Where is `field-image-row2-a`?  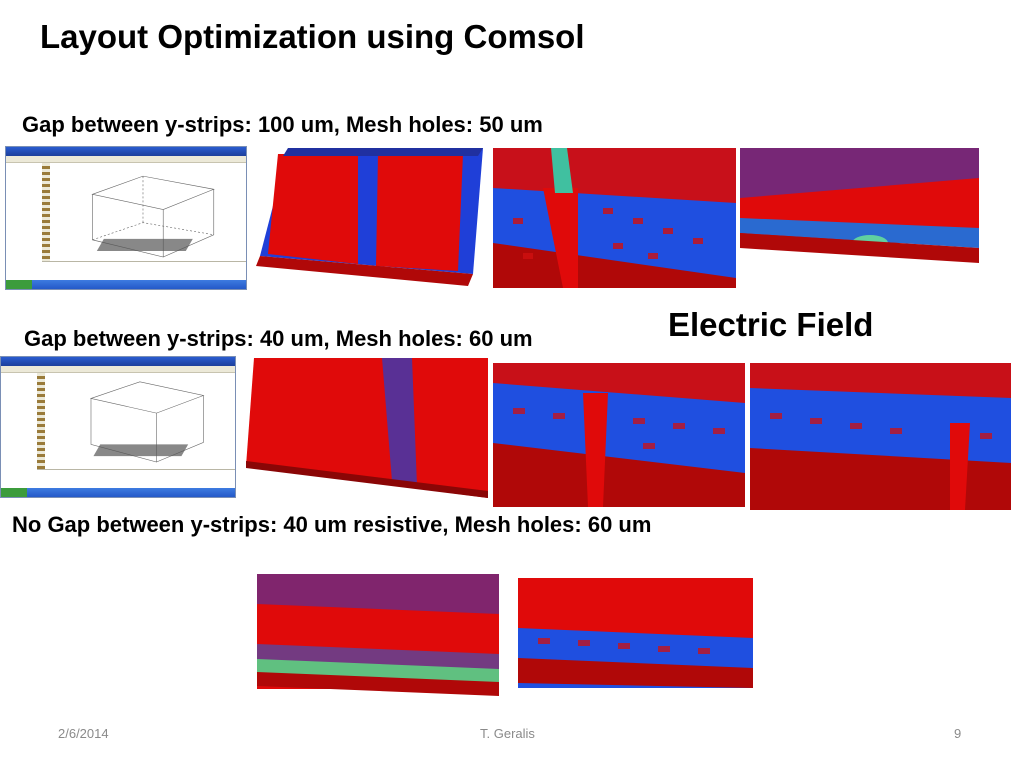 field-image-row2-a is located at coordinates (366, 428).